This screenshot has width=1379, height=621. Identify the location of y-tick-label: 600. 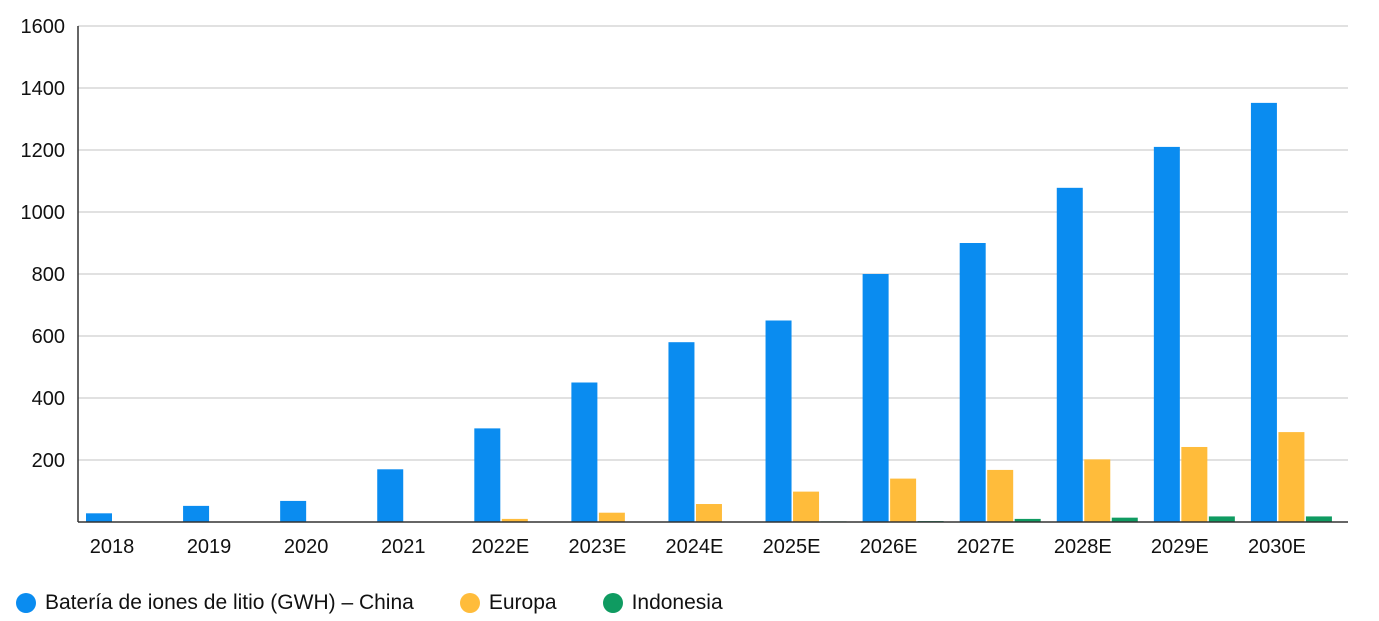
(48, 337).